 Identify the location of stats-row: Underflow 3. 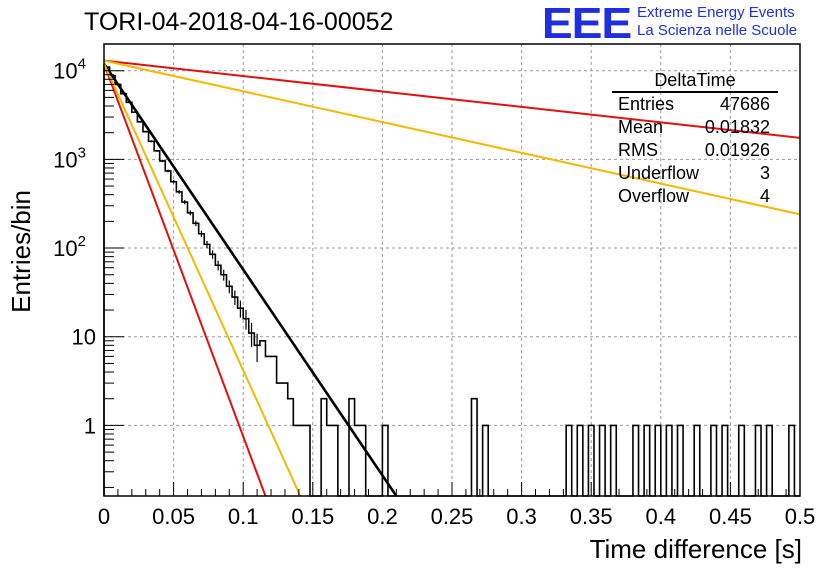
(695, 173).